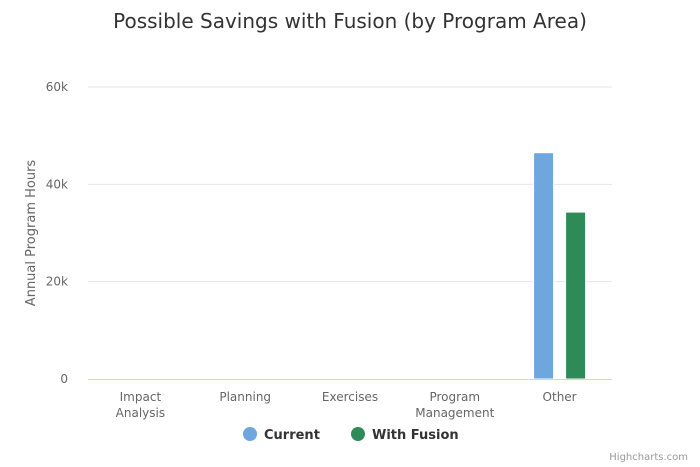 This screenshot has width=700, height=467. I want to click on x-tick-label: Exercises, so click(350, 397).